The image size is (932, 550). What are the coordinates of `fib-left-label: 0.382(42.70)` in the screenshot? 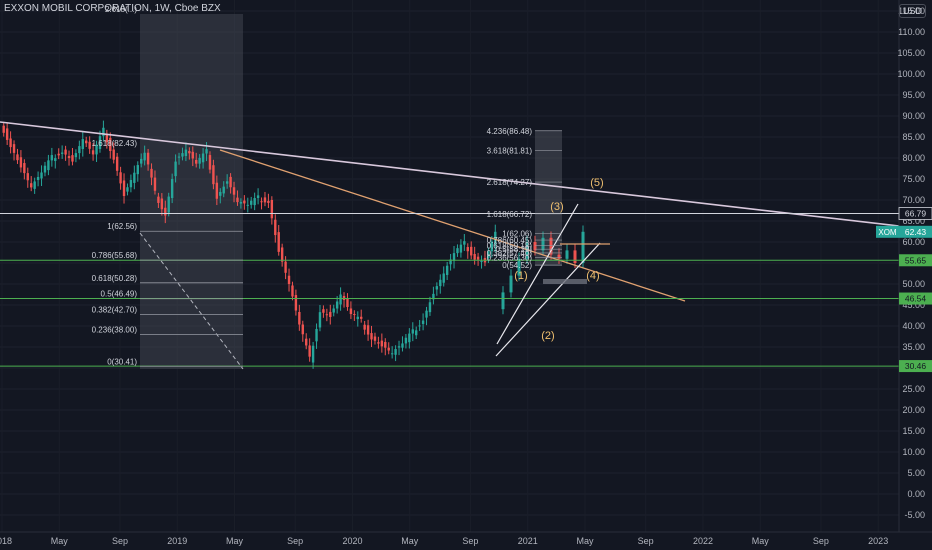 It's located at (115, 310).